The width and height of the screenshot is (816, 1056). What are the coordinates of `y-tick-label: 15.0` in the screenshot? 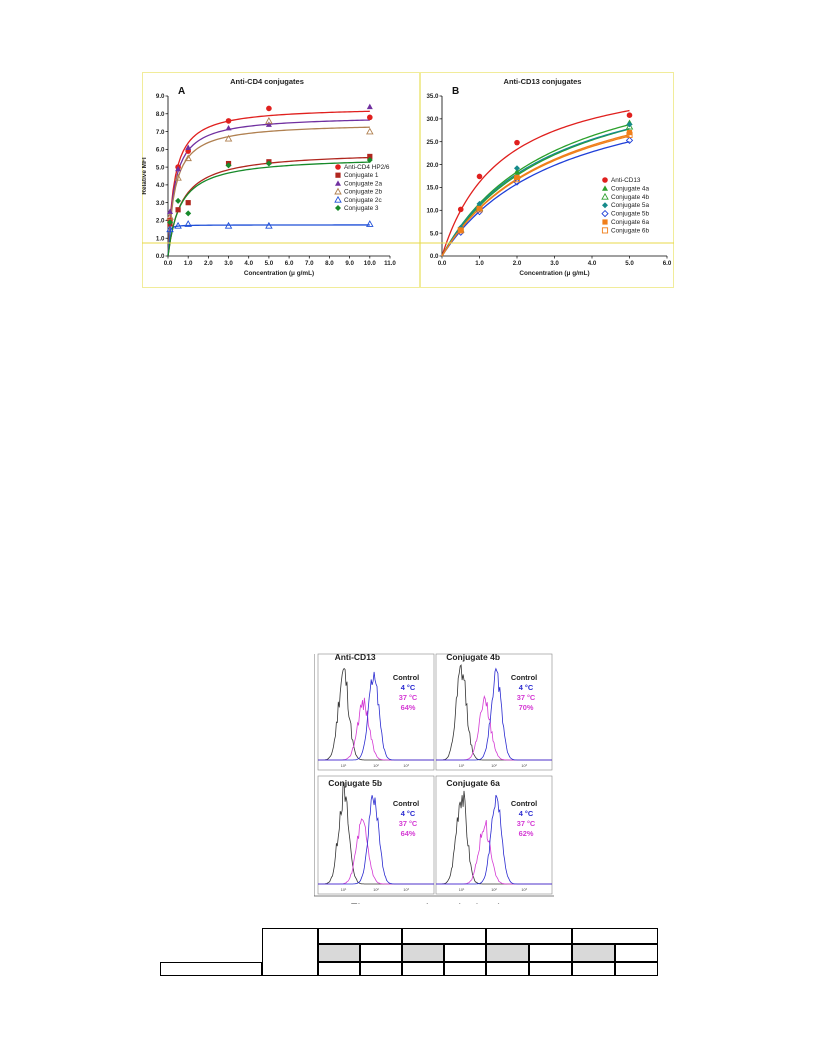 It's located at (432, 188).